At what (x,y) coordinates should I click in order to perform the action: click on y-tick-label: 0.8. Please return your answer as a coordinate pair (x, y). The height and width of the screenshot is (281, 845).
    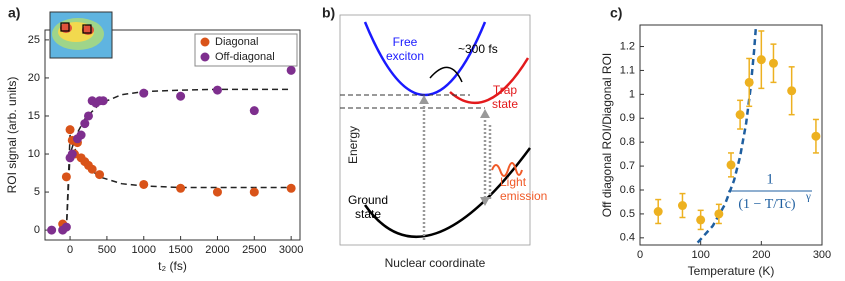
    Looking at the image, I should click on (627, 142).